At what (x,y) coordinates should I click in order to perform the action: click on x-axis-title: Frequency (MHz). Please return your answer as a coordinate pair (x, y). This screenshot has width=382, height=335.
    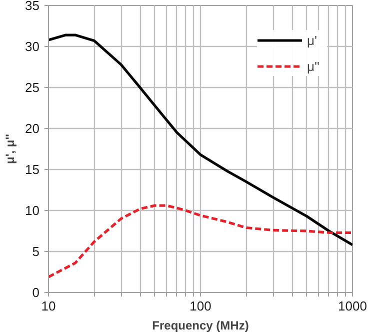
    Looking at the image, I should click on (200, 325).